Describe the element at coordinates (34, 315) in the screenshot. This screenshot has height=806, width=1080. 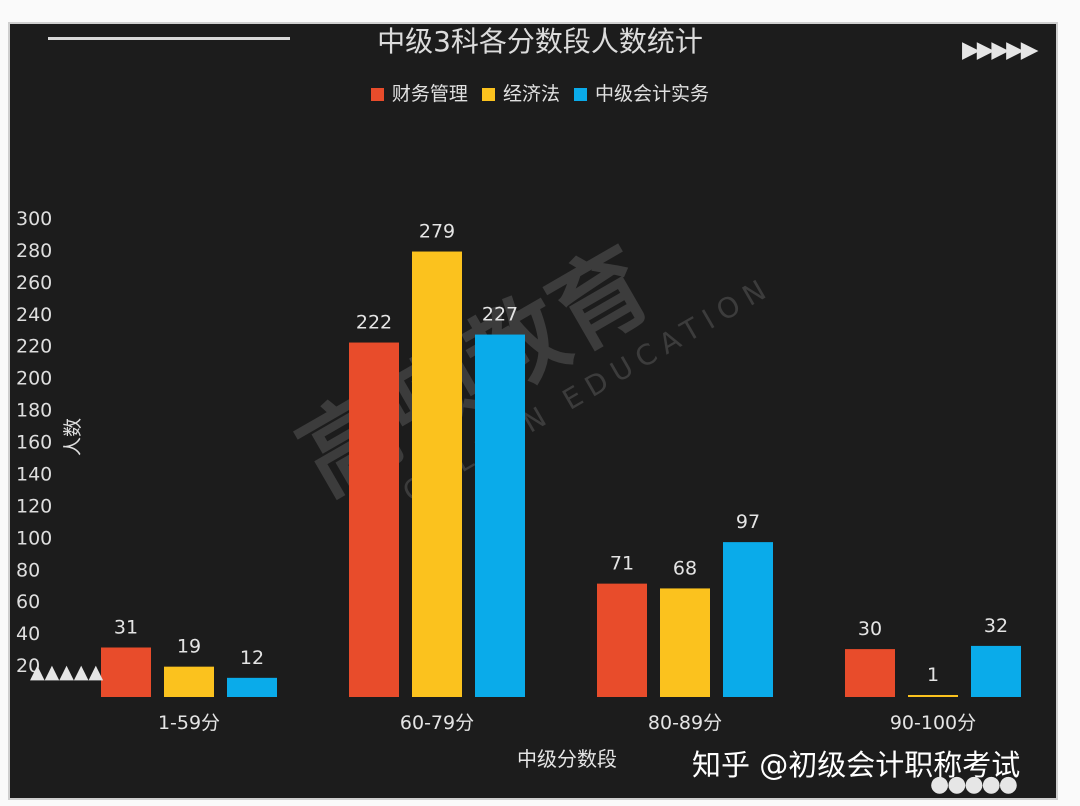
I see `y-tick-label: 240` at that location.